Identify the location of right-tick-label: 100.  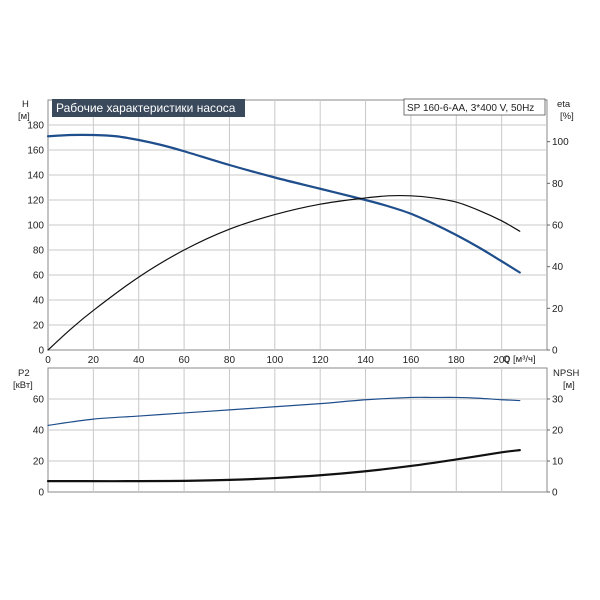
(560, 142).